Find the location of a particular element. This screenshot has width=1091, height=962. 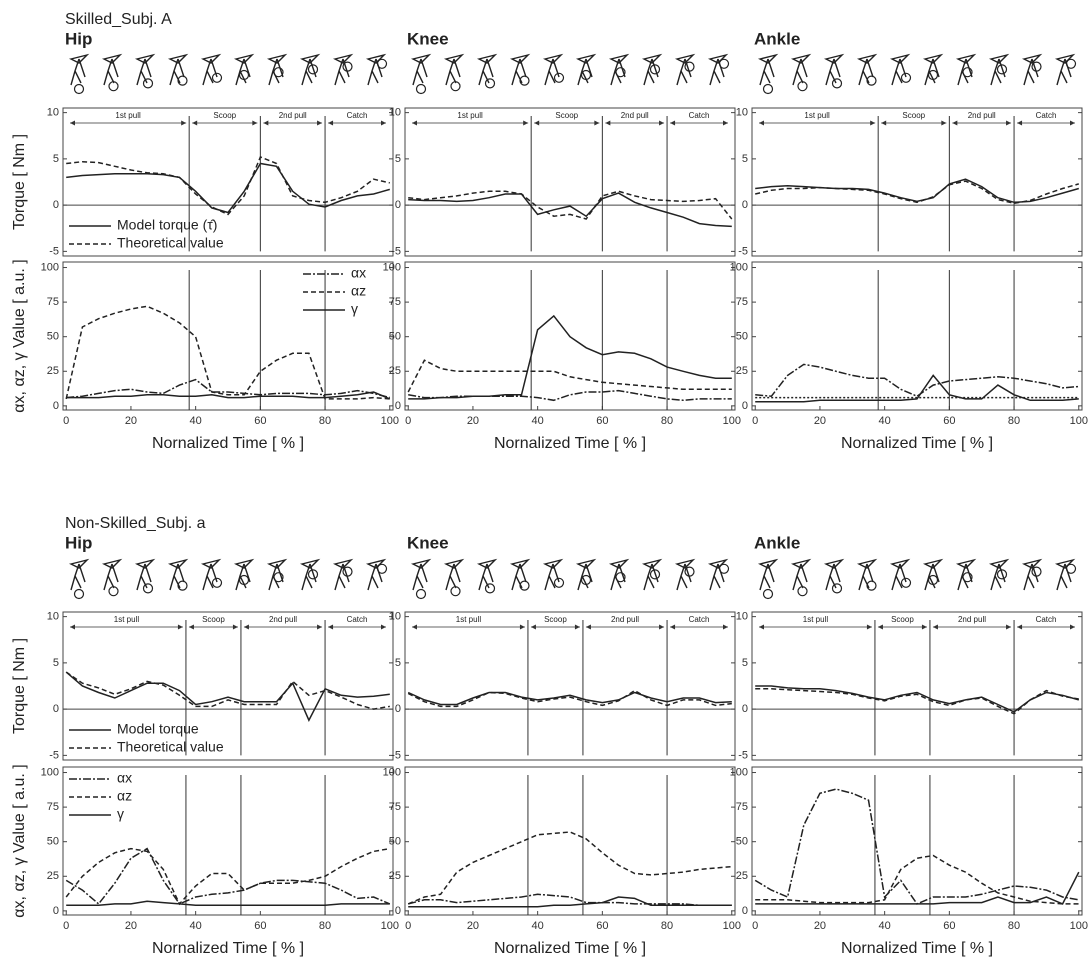

legend-label: γ is located at coordinates (354, 309).